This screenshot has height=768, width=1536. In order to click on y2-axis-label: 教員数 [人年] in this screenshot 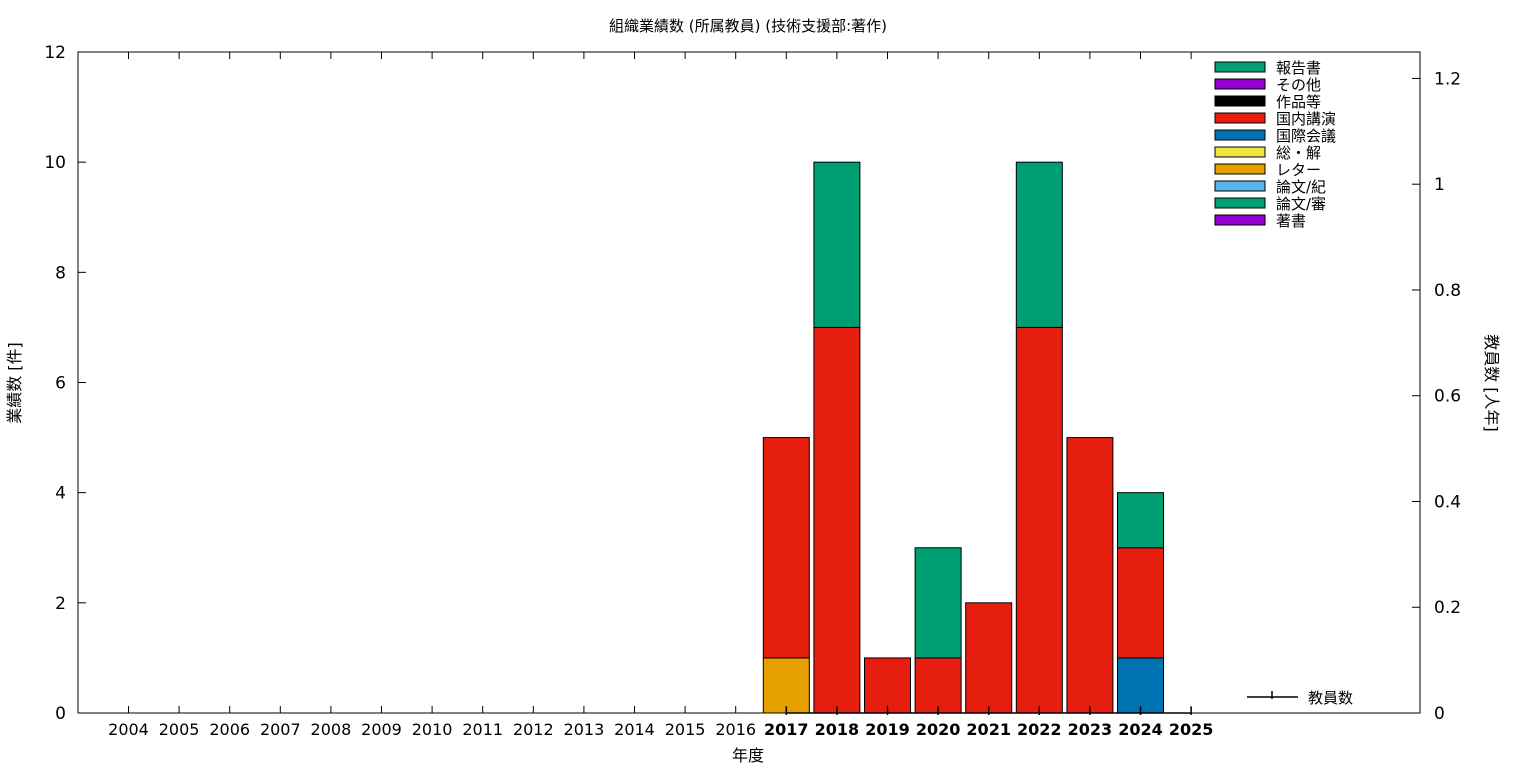, I will do `click(1491, 383)`.